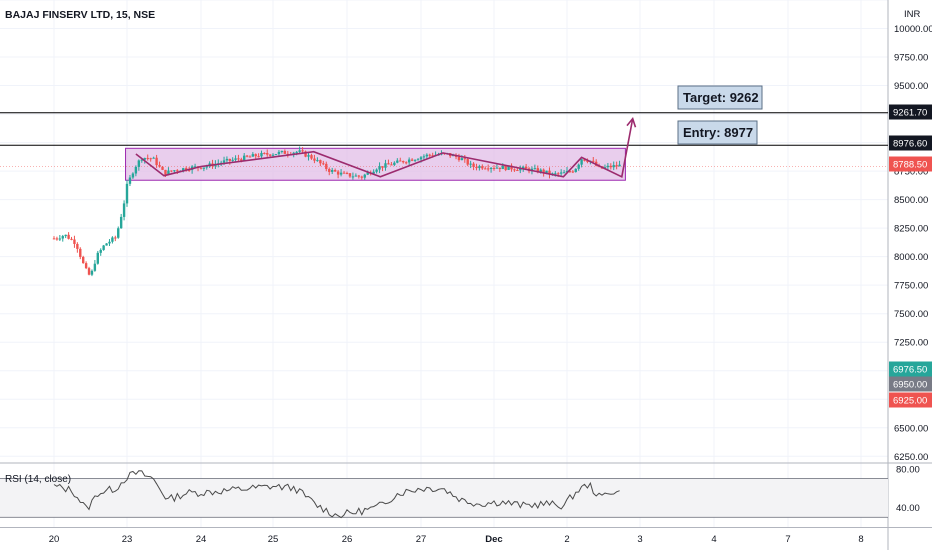  I want to click on price-badge: 8788.50, so click(910, 164).